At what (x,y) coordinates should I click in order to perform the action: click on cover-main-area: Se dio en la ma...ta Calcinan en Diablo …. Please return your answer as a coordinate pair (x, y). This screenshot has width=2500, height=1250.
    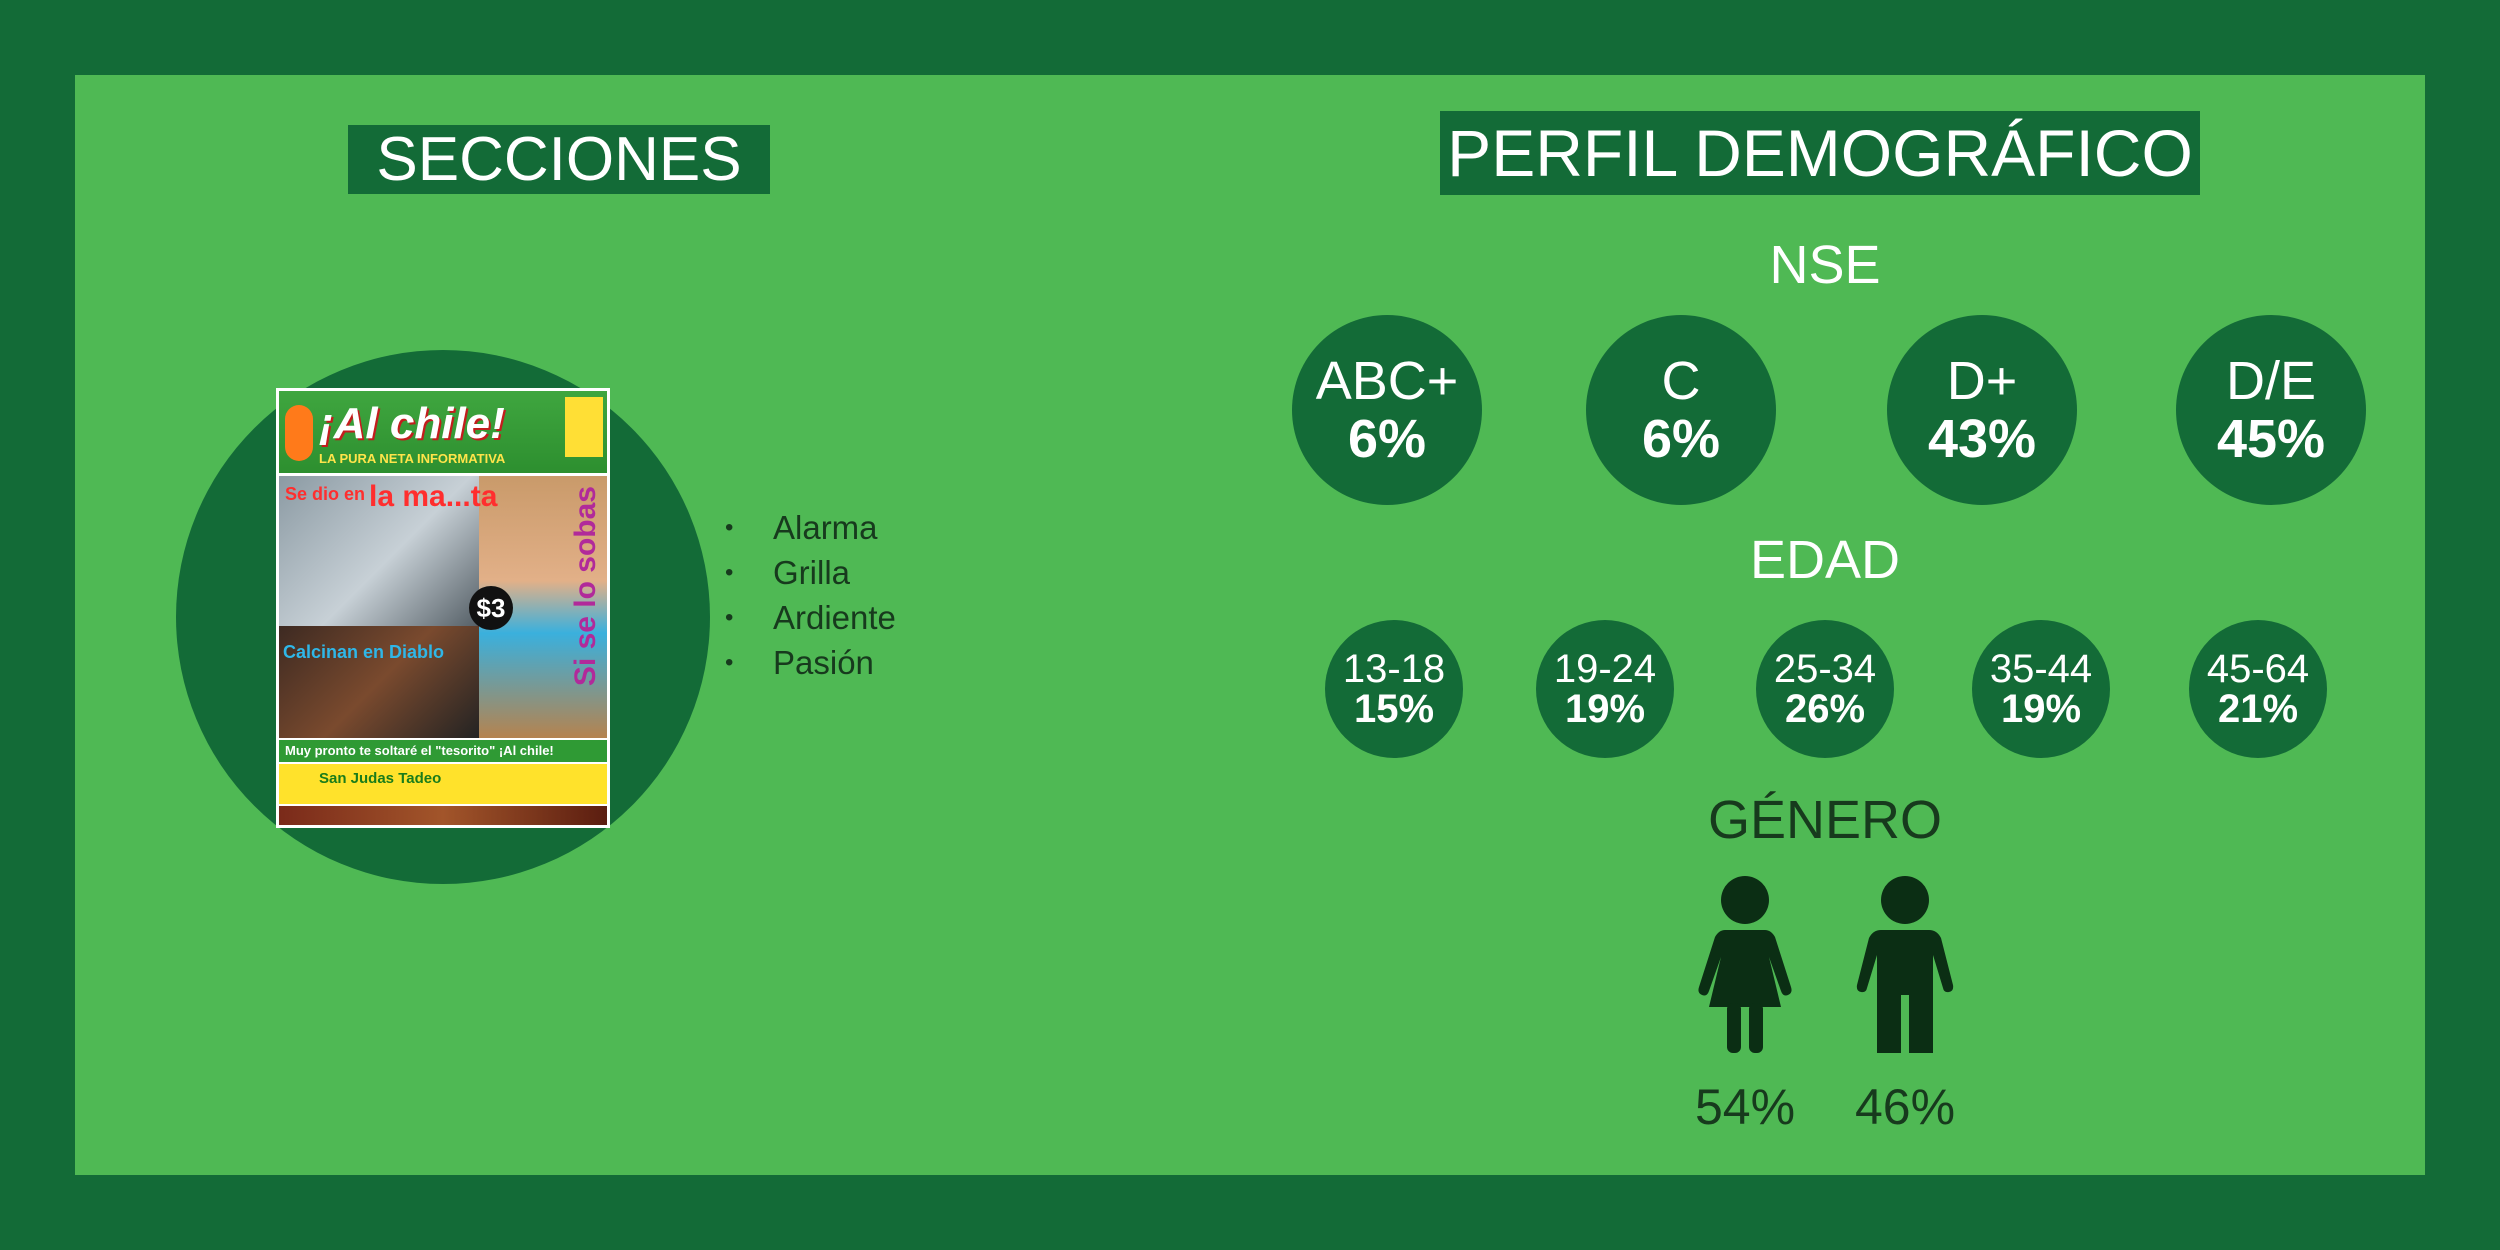
    Looking at the image, I should click on (443, 607).